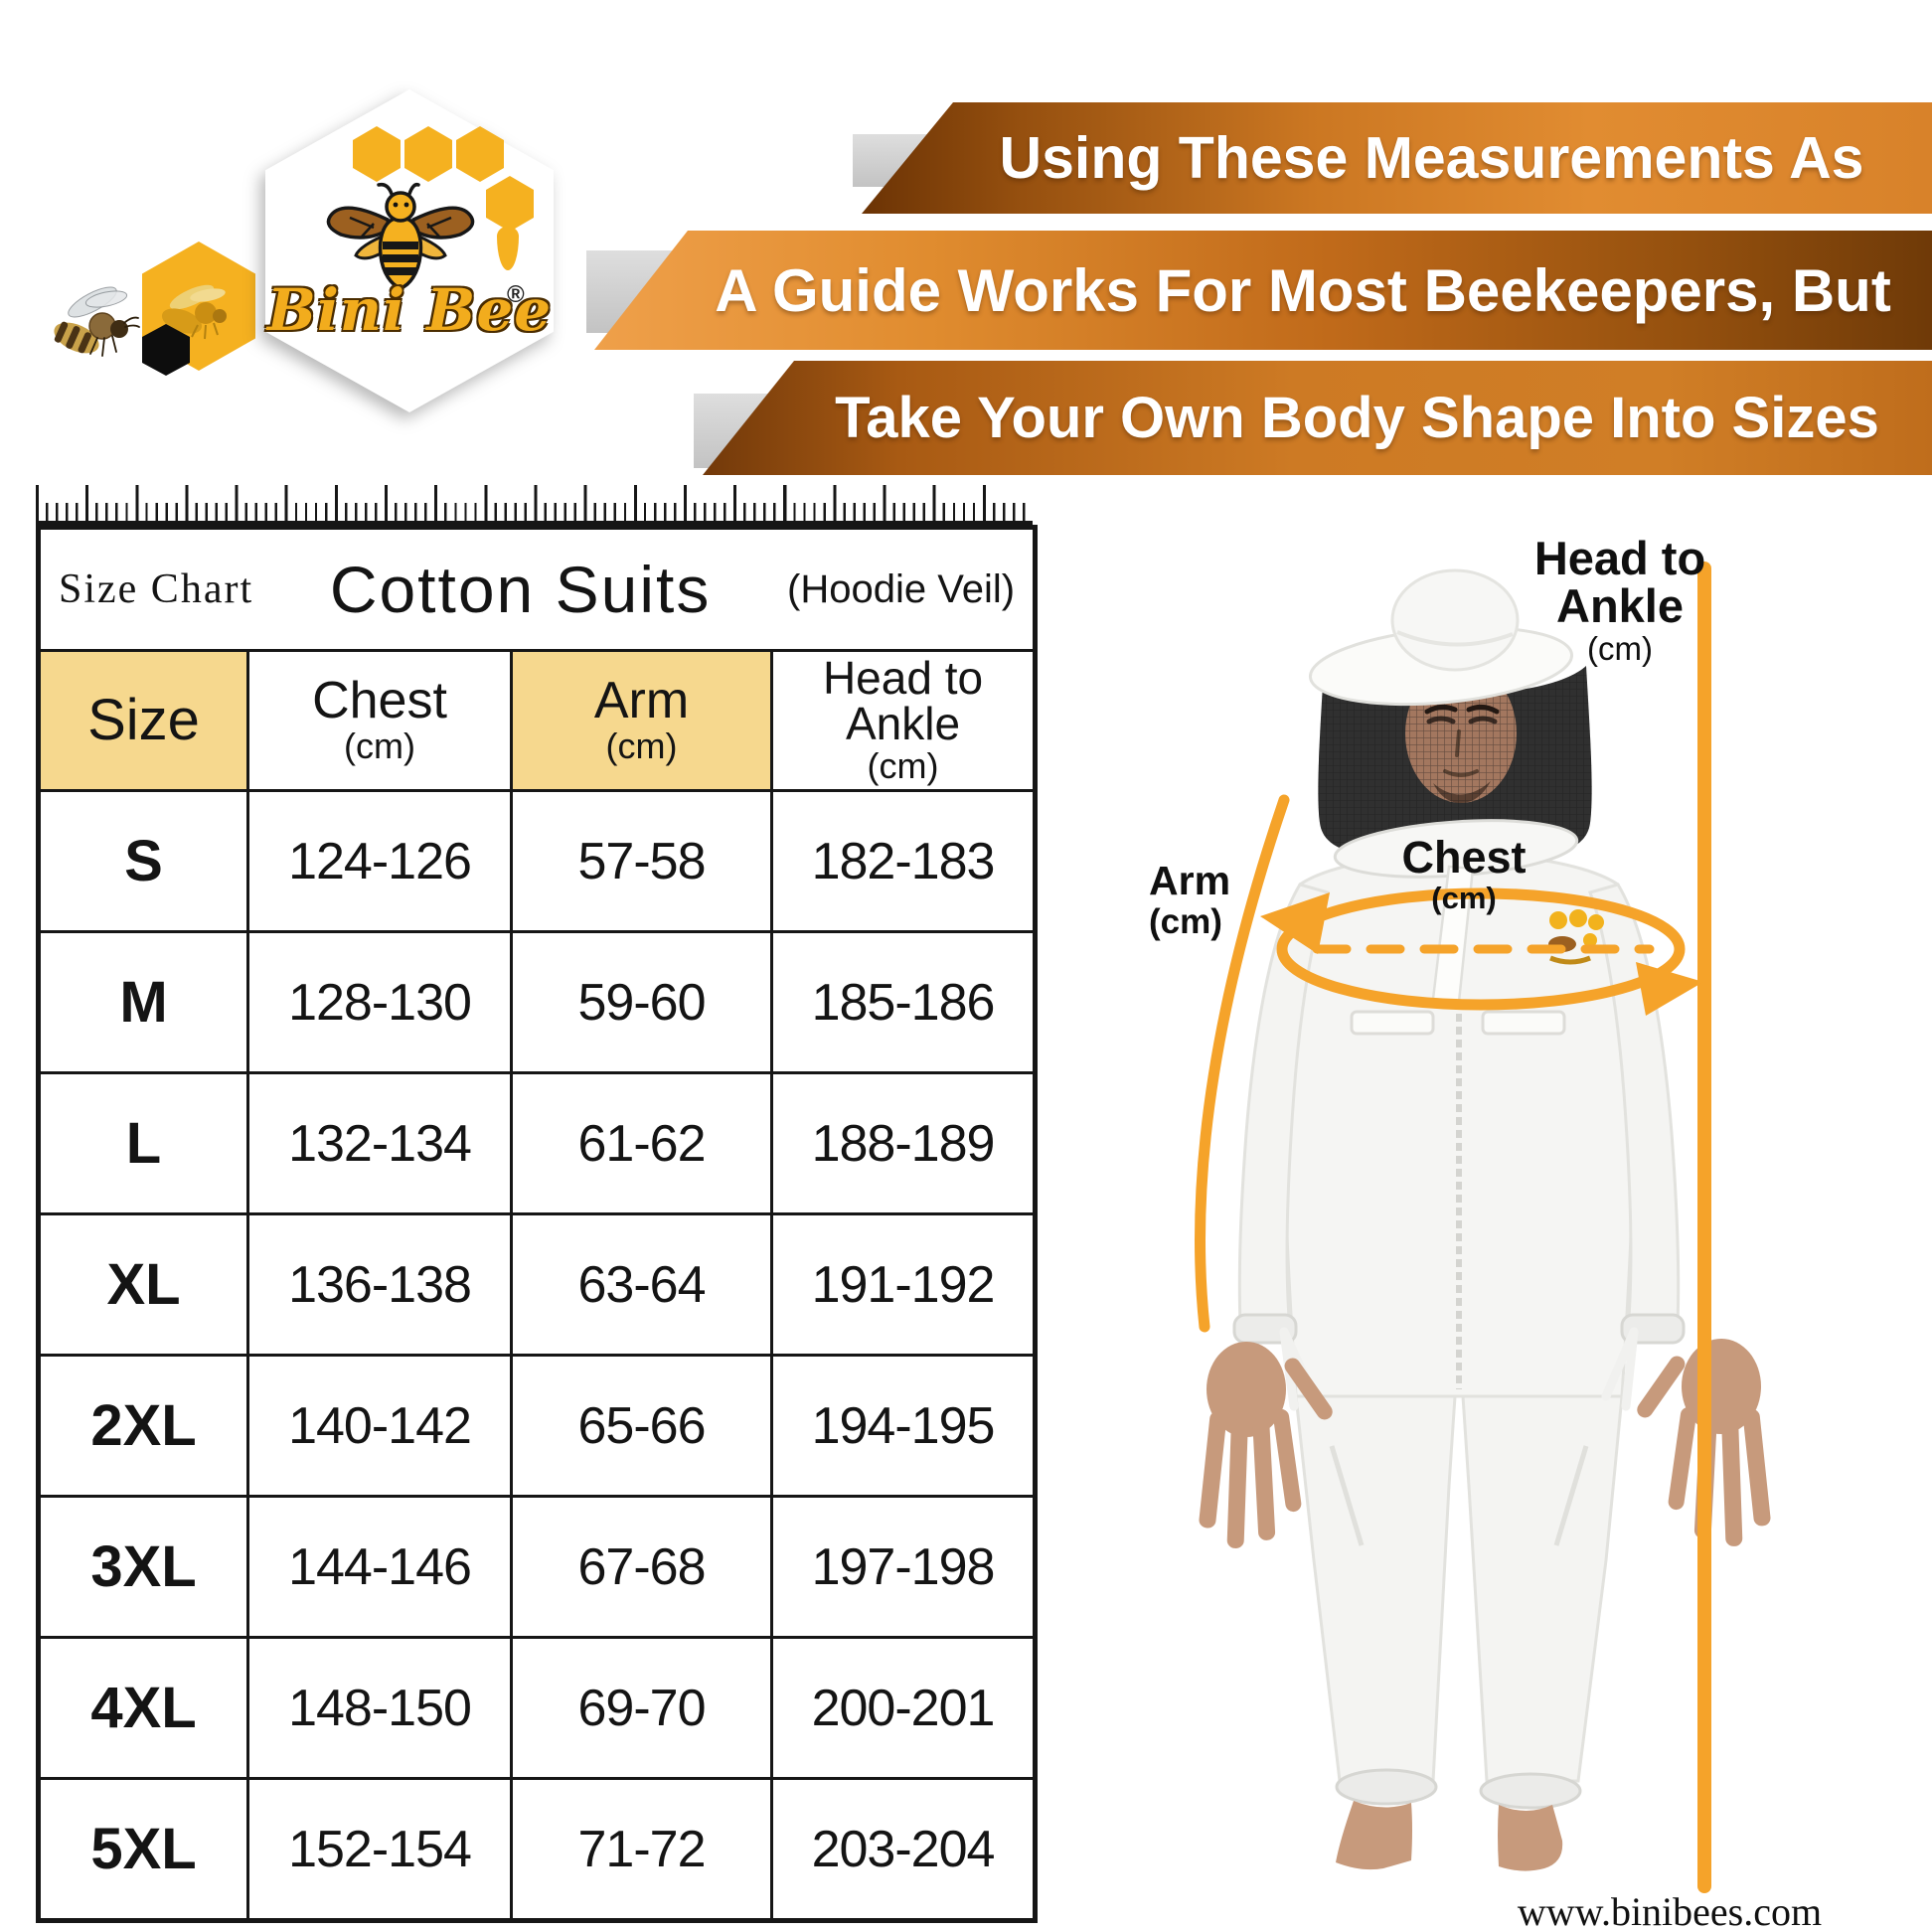 This screenshot has height=1932, width=1932. Describe the element at coordinates (1190, 899) in the screenshot. I see `arm-label: Arm (cm)` at that location.